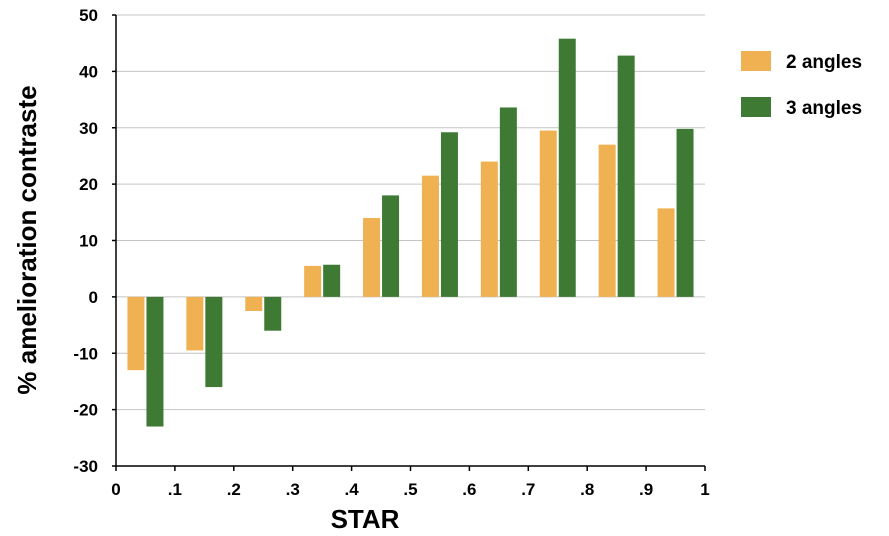 This screenshot has height=536, width=889. Describe the element at coordinates (801, 85) in the screenshot. I see `legend: 2 angles 3 angles` at that location.